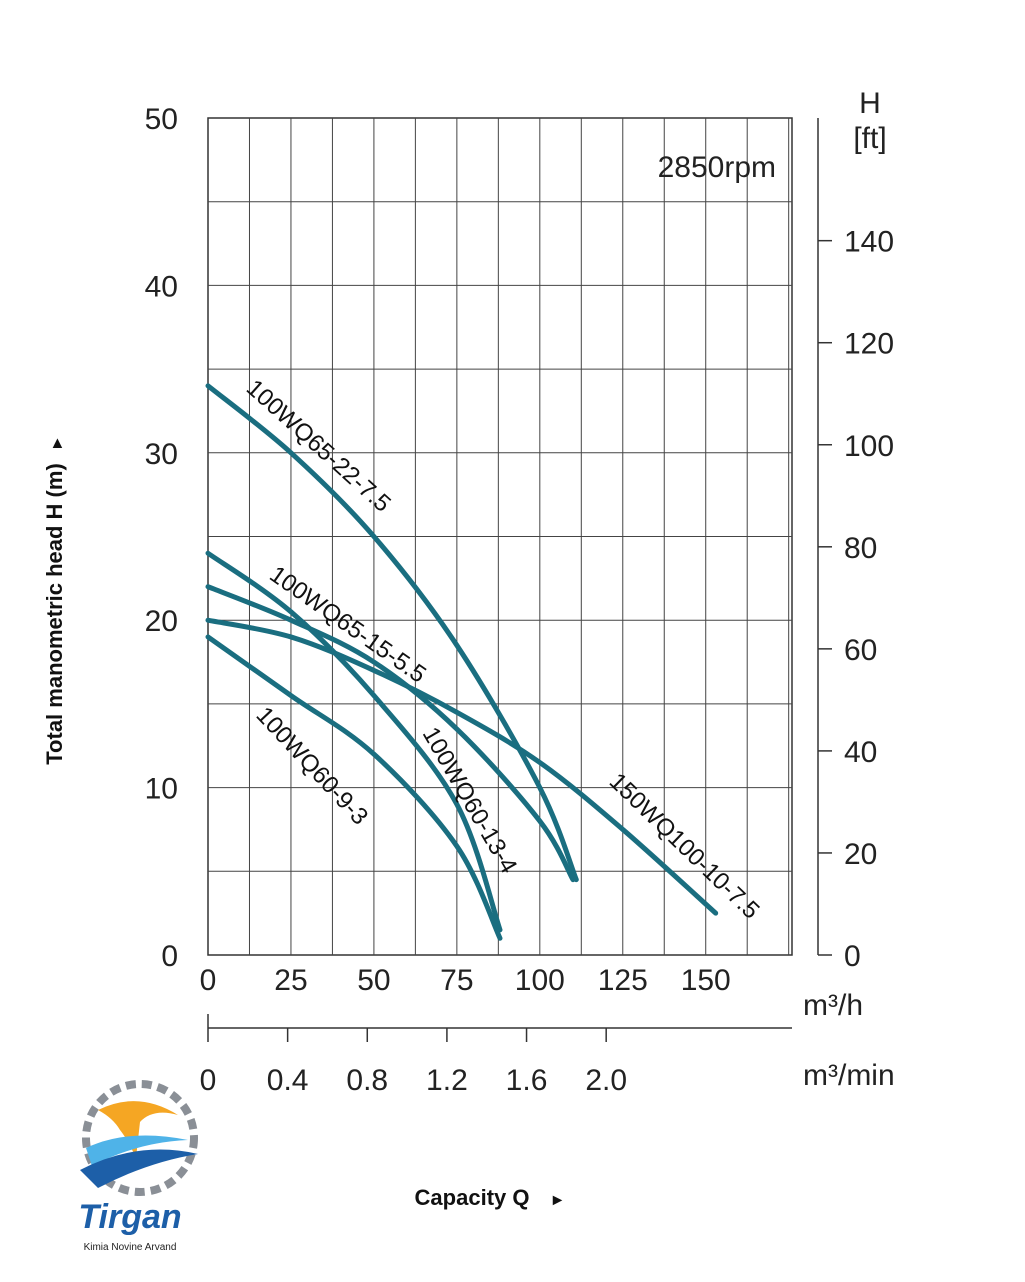 The width and height of the screenshot is (1025, 1282). What do you see at coordinates (860, 854) in the screenshot?
I see `ft-tick-label: 20` at bounding box center [860, 854].